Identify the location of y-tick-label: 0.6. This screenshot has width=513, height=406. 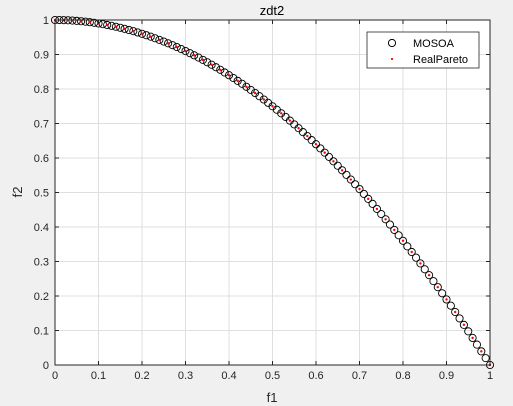
(41, 159).